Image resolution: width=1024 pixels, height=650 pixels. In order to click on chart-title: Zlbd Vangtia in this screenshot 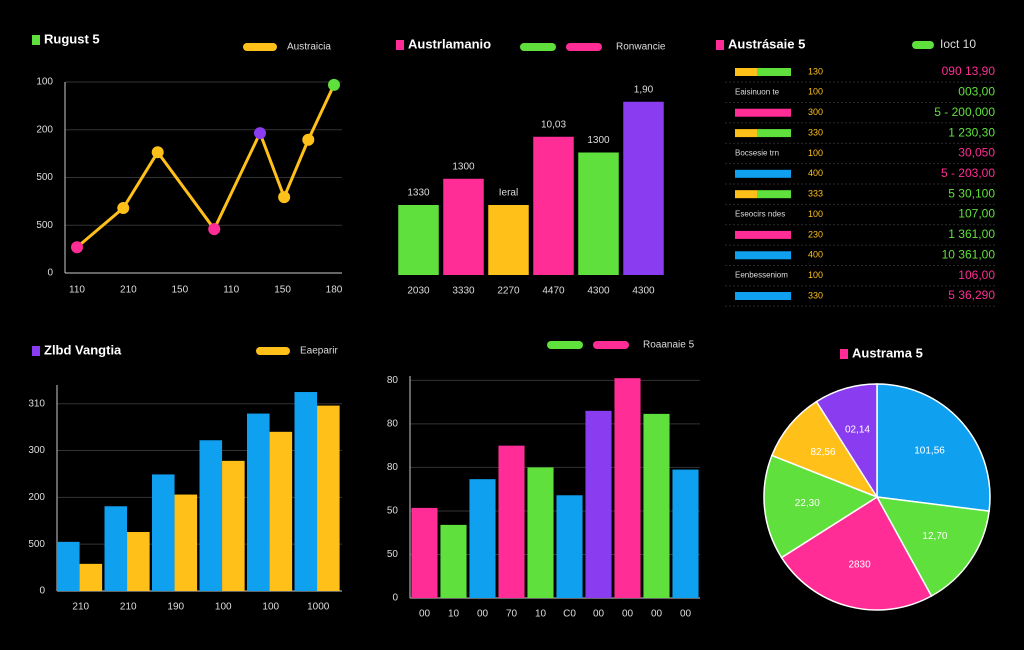, I will do `click(83, 349)`.